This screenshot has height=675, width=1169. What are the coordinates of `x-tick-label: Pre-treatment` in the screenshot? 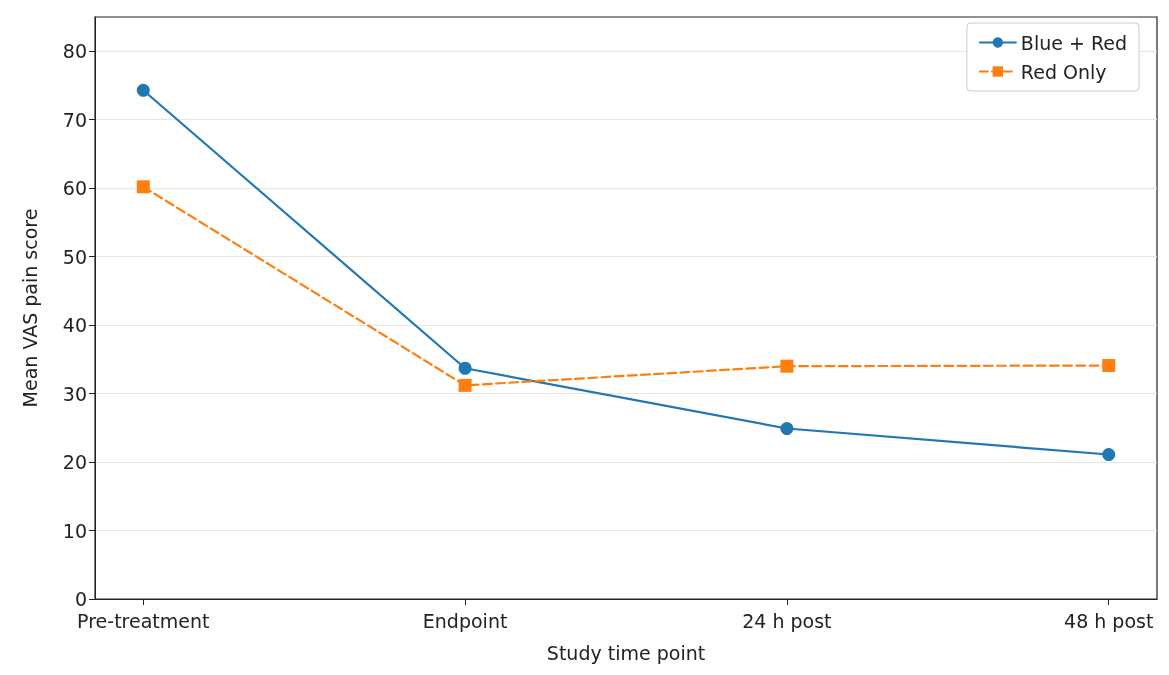 It's located at (143, 620).